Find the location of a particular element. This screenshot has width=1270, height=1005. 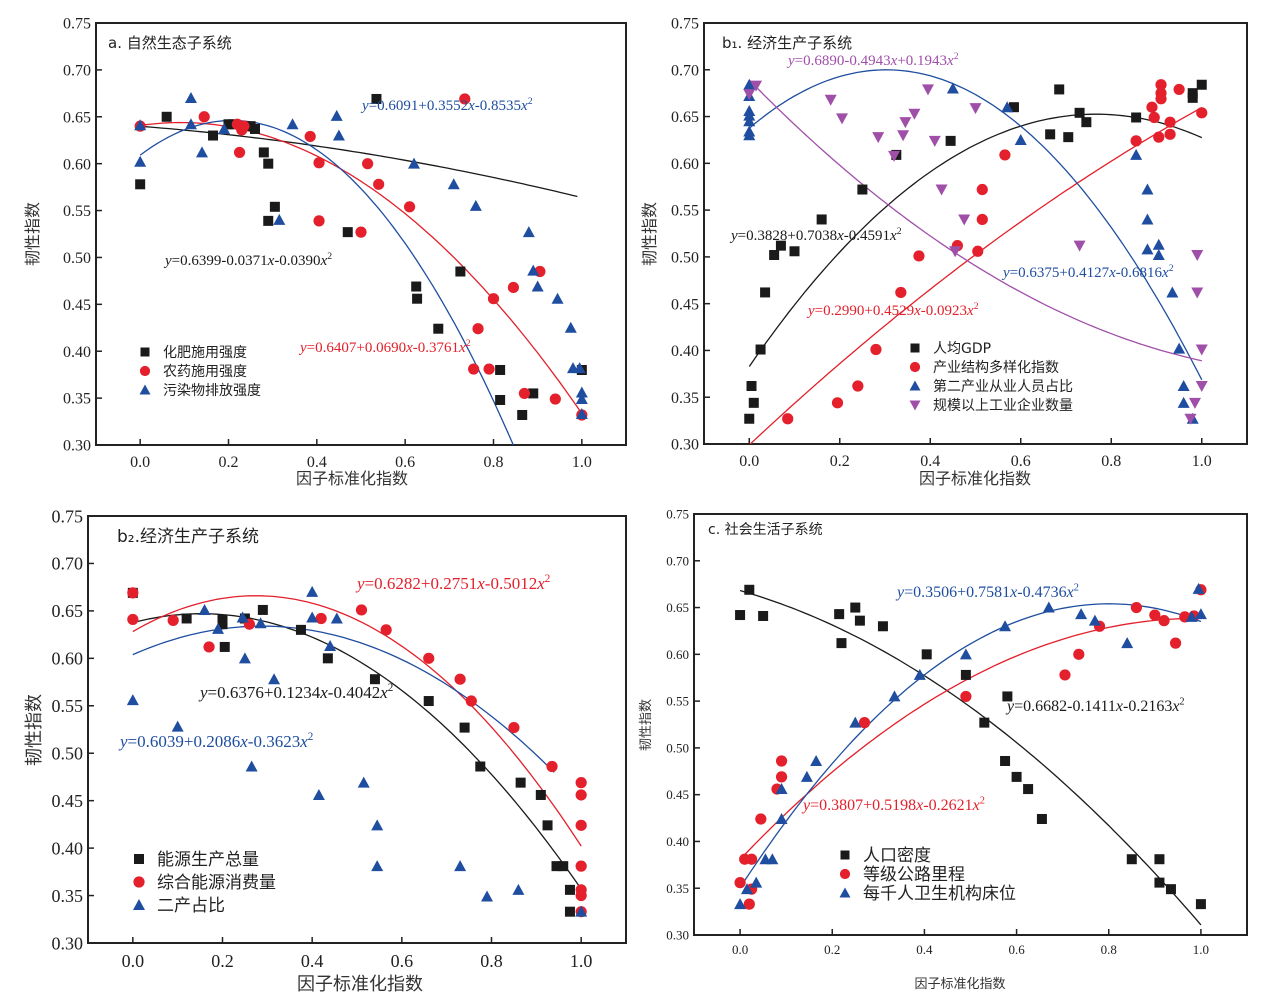

panel-title: b₂.经济生产子系统 is located at coordinates (188, 537).